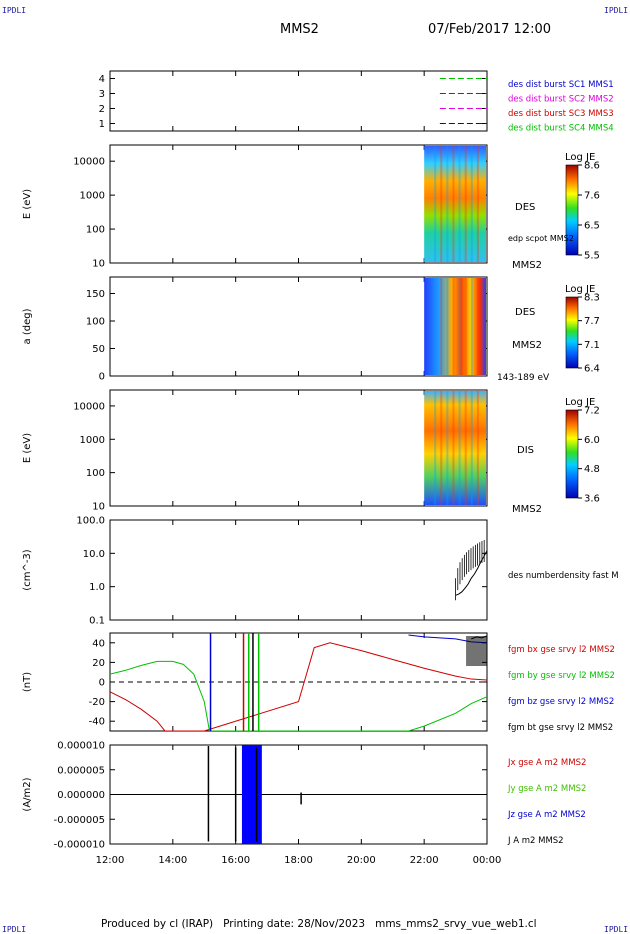 The height and width of the screenshot is (934, 630). Describe the element at coordinates (561, 85) in the screenshot. I see `availability-legend-1: des dist burst SC1 MMS1` at that location.